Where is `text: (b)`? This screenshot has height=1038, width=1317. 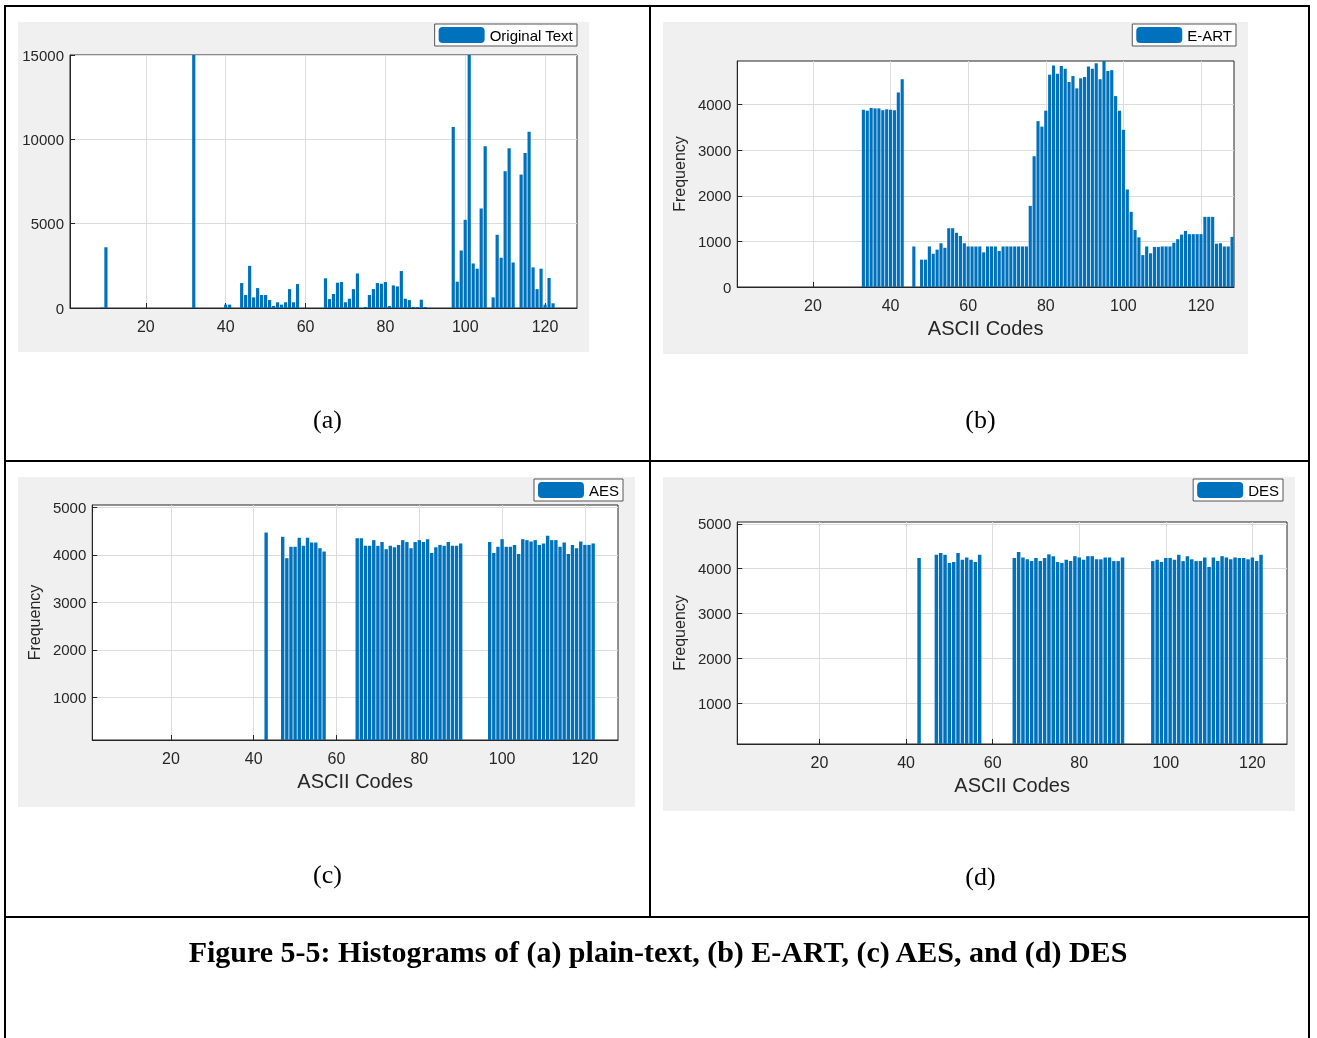
text: (b) is located at coordinates (980, 420).